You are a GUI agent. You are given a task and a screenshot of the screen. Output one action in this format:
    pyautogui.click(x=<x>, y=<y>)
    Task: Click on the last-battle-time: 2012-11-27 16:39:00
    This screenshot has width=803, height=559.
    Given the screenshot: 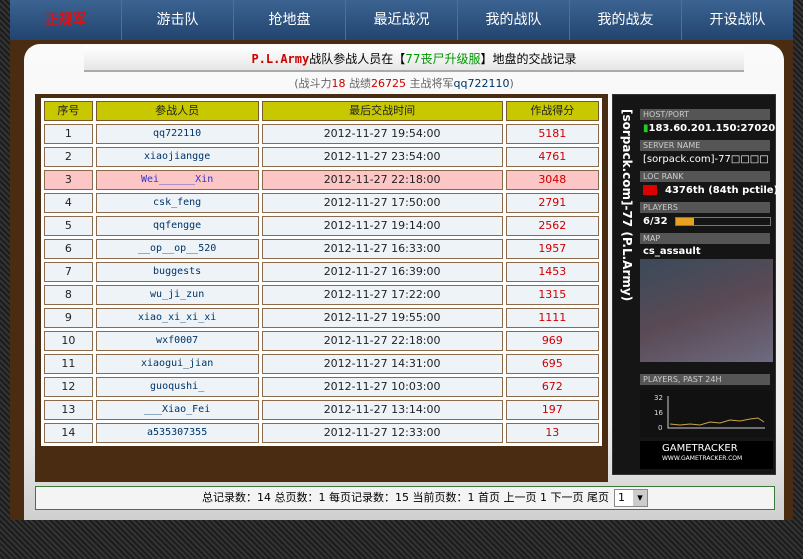 What is the action you would take?
    pyautogui.click(x=382, y=272)
    